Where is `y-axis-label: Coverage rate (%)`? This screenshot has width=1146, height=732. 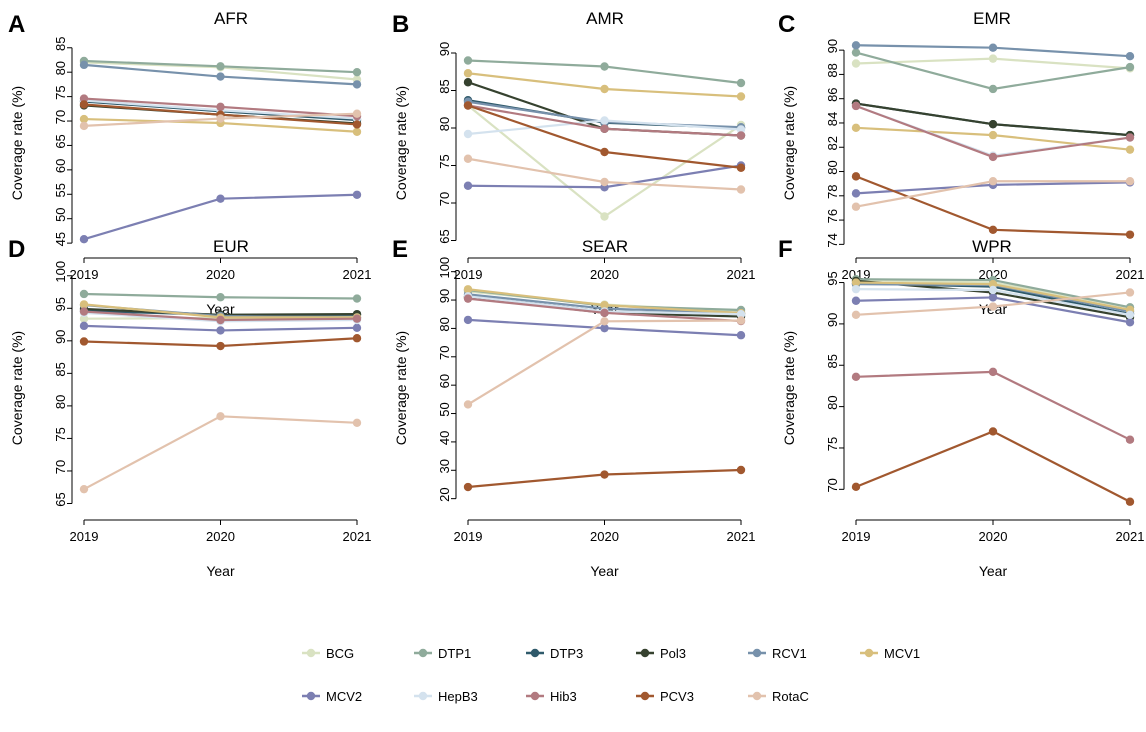 y-axis-label: Coverage rate (%) is located at coordinates (17, 388).